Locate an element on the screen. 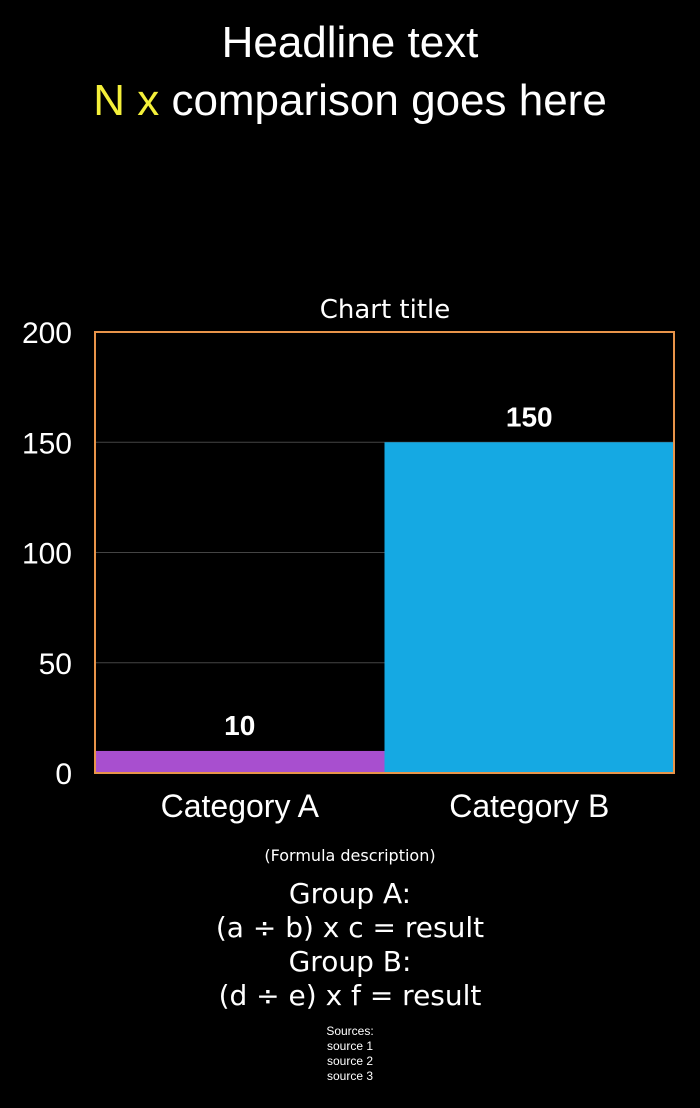  headline-text: Headline text is located at coordinates (350, 42).